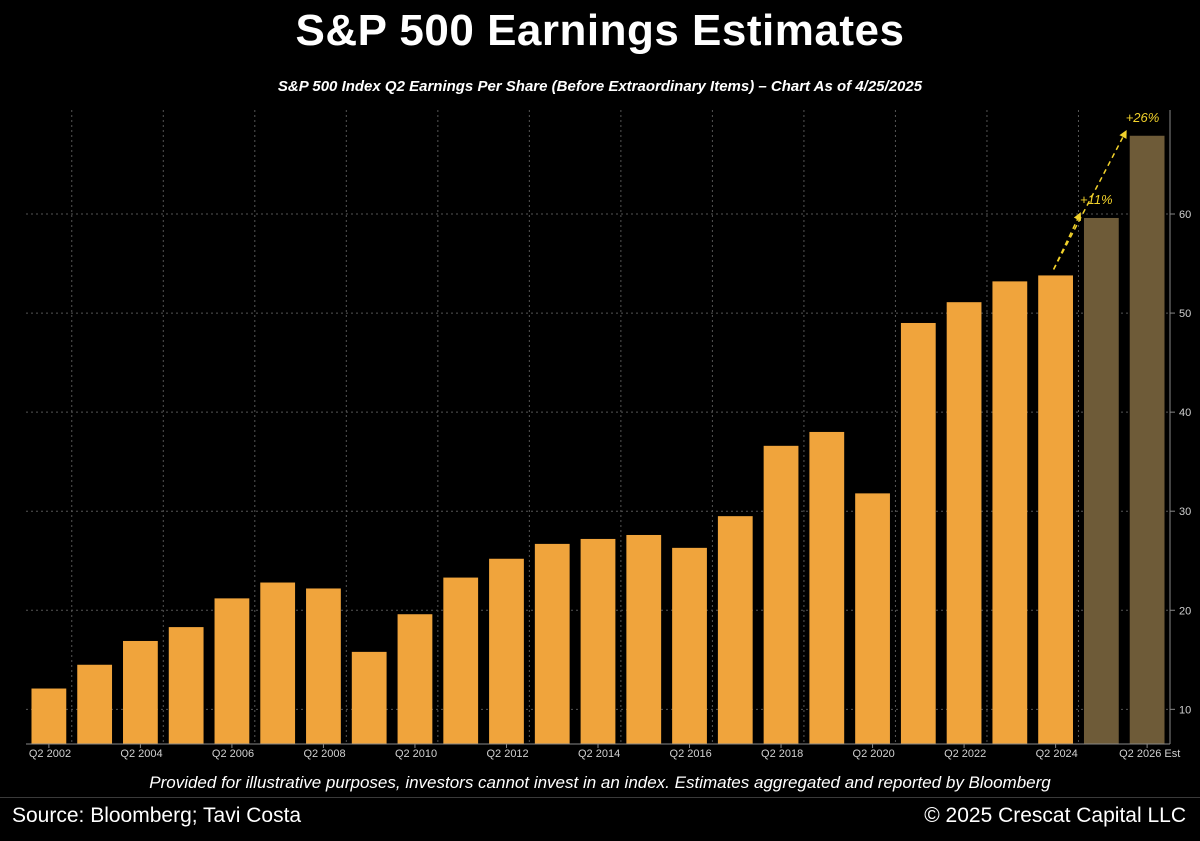 Image resolution: width=1200 pixels, height=841 pixels. I want to click on annotation-label: +26%, so click(1143, 117).